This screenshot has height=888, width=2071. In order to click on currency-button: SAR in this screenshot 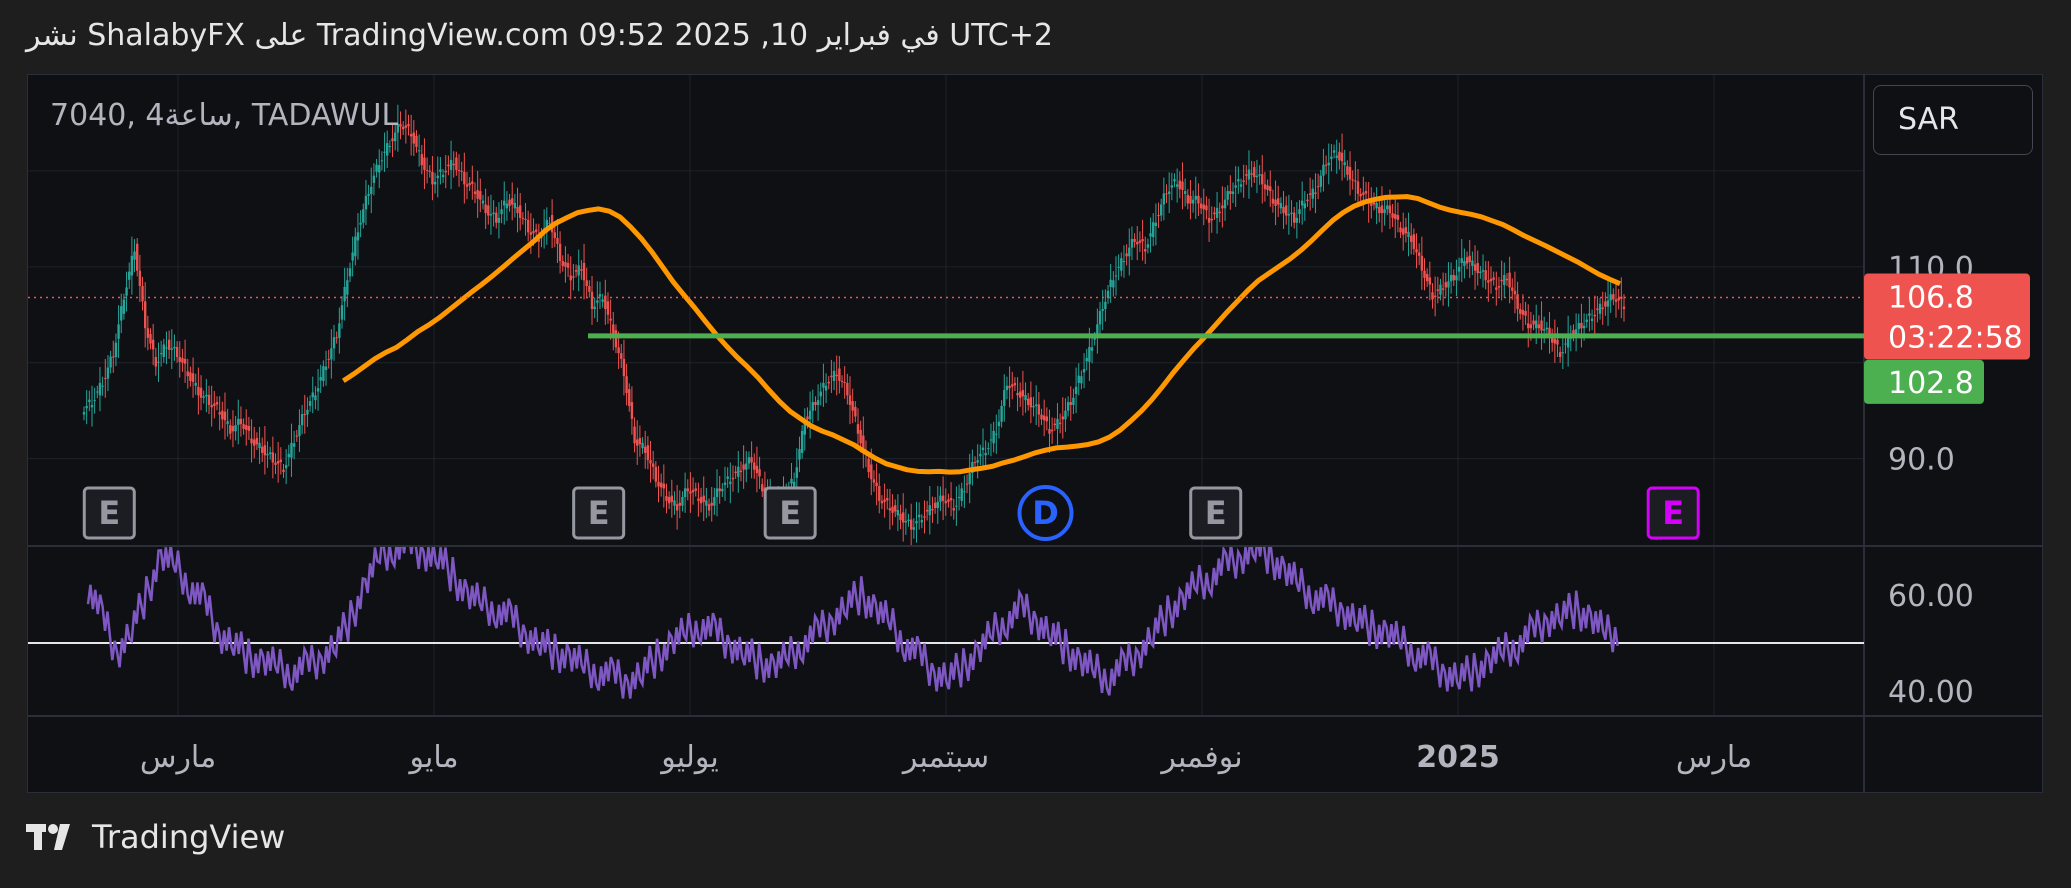, I will do `click(1953, 120)`.